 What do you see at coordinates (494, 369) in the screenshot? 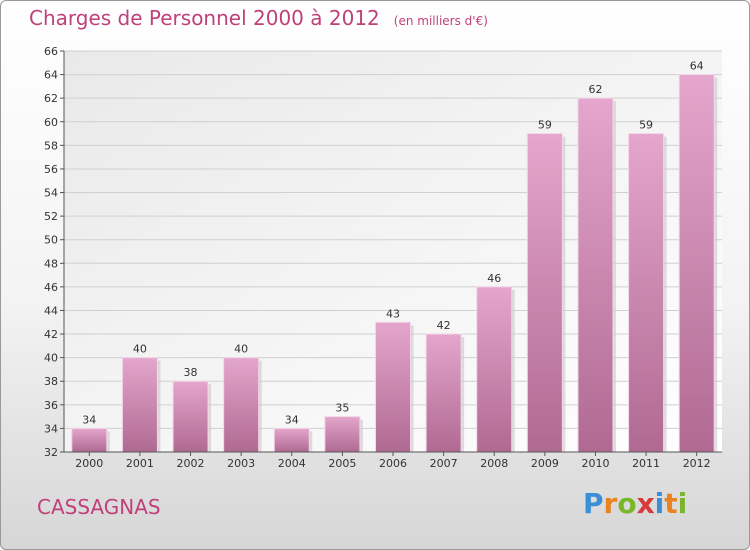
I see `bar-2008` at bounding box center [494, 369].